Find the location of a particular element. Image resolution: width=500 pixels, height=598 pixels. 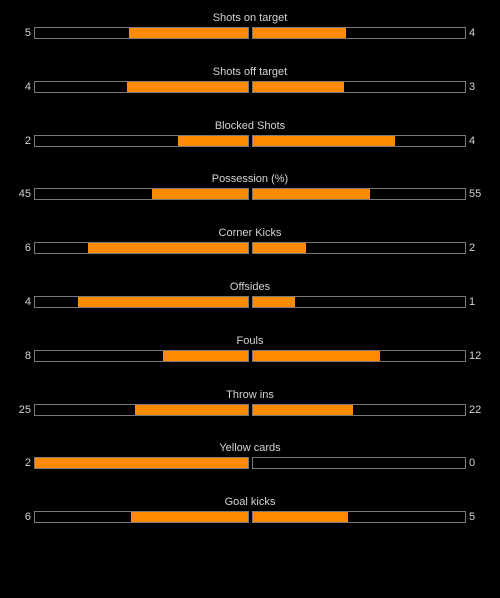

stat-row-blocked-shots: Blocked Shots 2 4 is located at coordinates (250, 146).